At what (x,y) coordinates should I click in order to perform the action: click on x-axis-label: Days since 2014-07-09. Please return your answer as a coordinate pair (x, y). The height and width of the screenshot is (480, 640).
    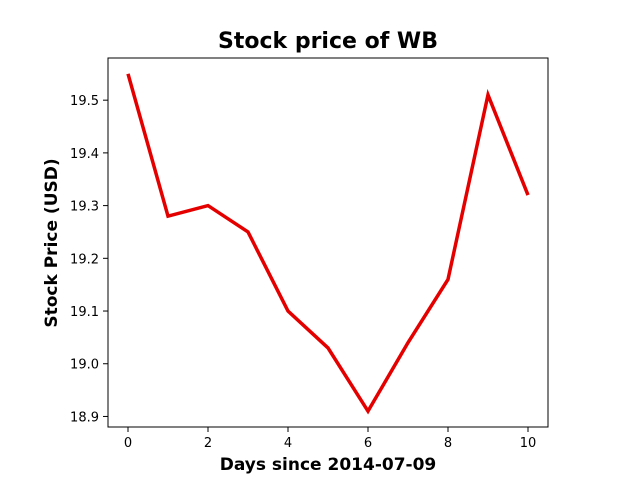
    Looking at the image, I should click on (328, 465).